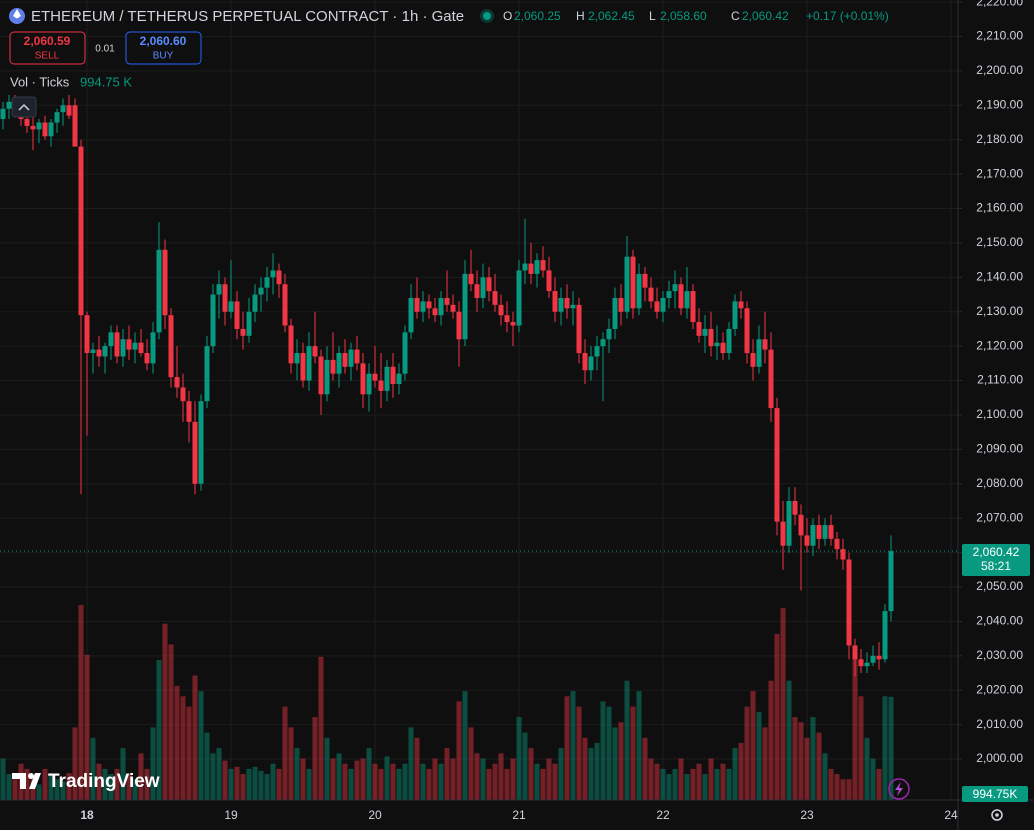 This screenshot has width=1034, height=830. I want to click on y-tick-label: 2,050.00, so click(999, 586).